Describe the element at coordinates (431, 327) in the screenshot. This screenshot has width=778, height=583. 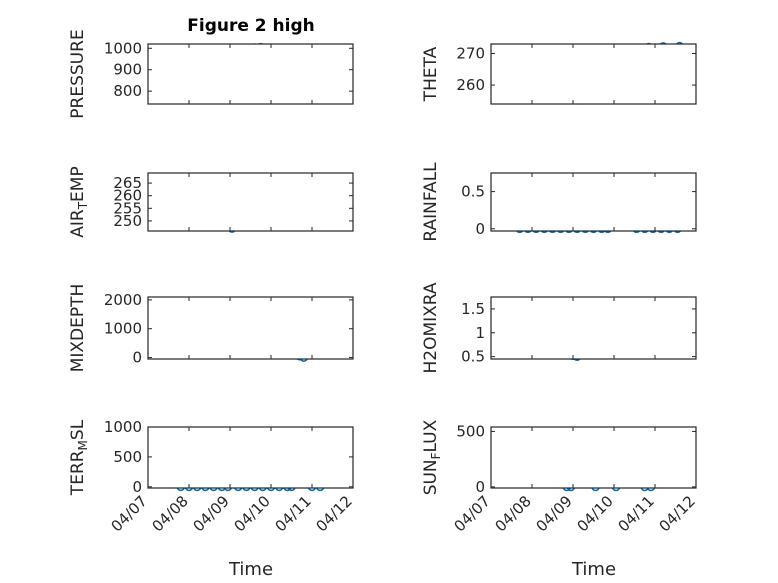
I see `y-axis-label: H2OMIXRA` at that location.